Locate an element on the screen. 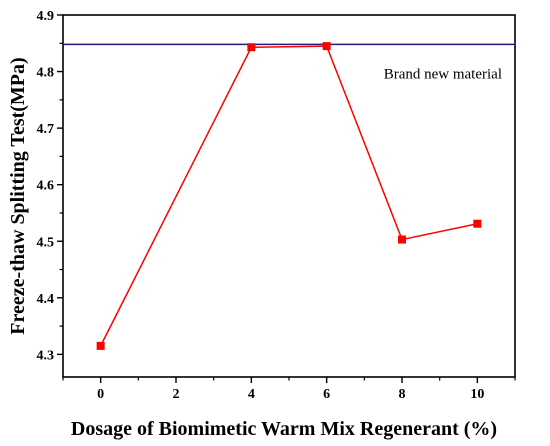 This screenshot has height=446, width=550. x-tick-label: 6 is located at coordinates (326, 394).